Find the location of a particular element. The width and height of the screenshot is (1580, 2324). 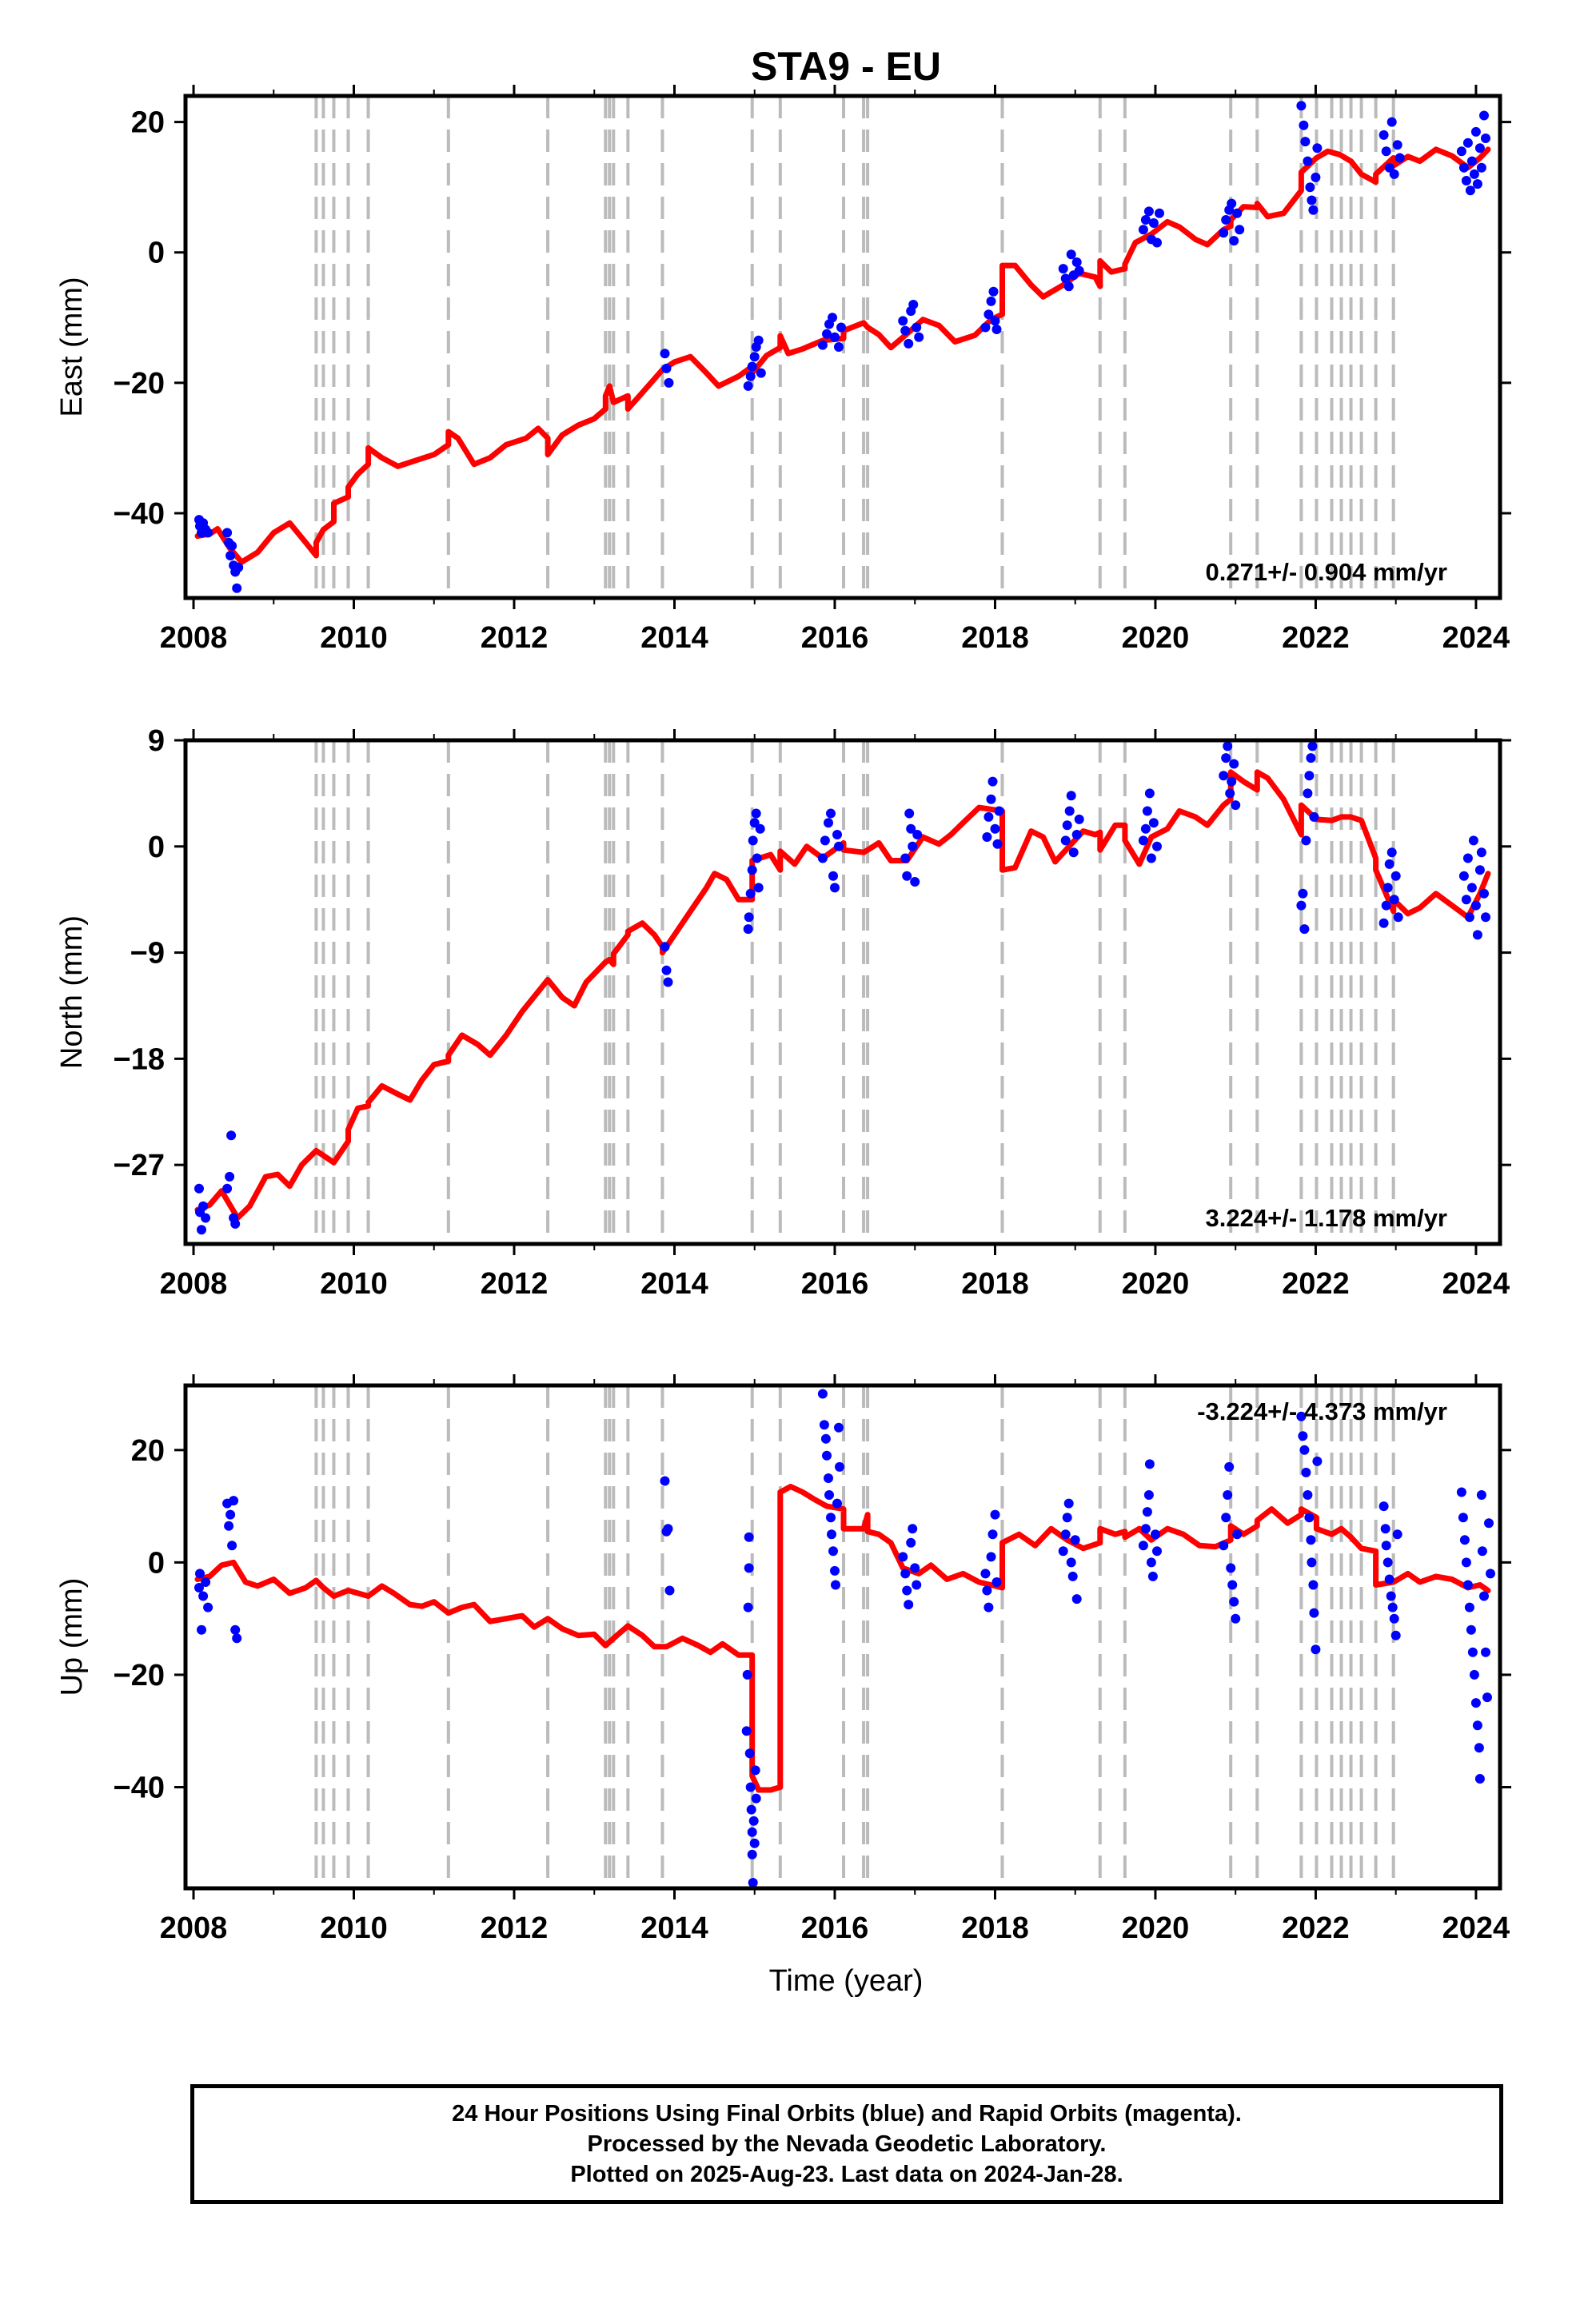

x-tick-label-up-4: 2016 is located at coordinates (835, 1928).